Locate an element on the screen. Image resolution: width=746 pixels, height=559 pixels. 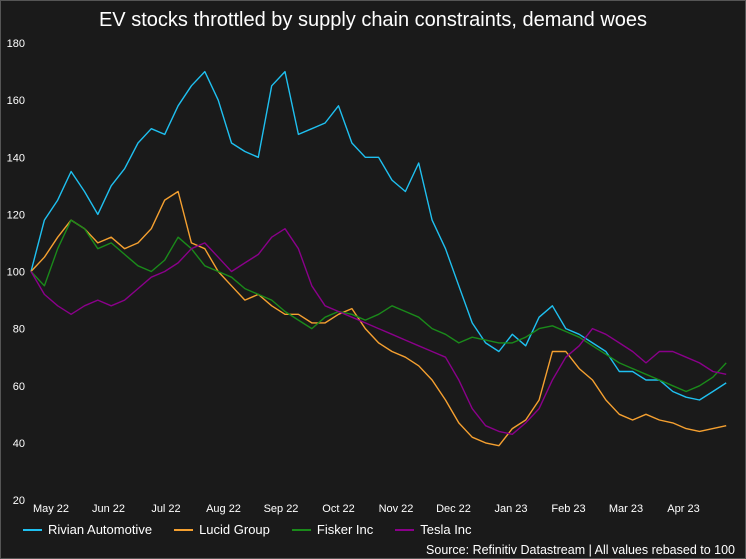
legend-label: Tesla Inc is located at coordinates (446, 529).